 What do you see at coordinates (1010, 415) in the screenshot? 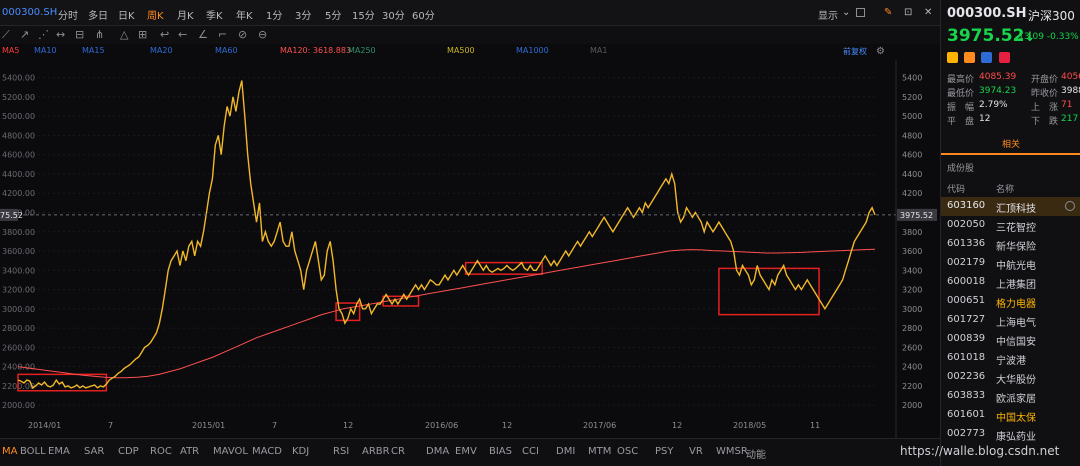
I see `list-item: 601601 中国太保` at bounding box center [1010, 415].